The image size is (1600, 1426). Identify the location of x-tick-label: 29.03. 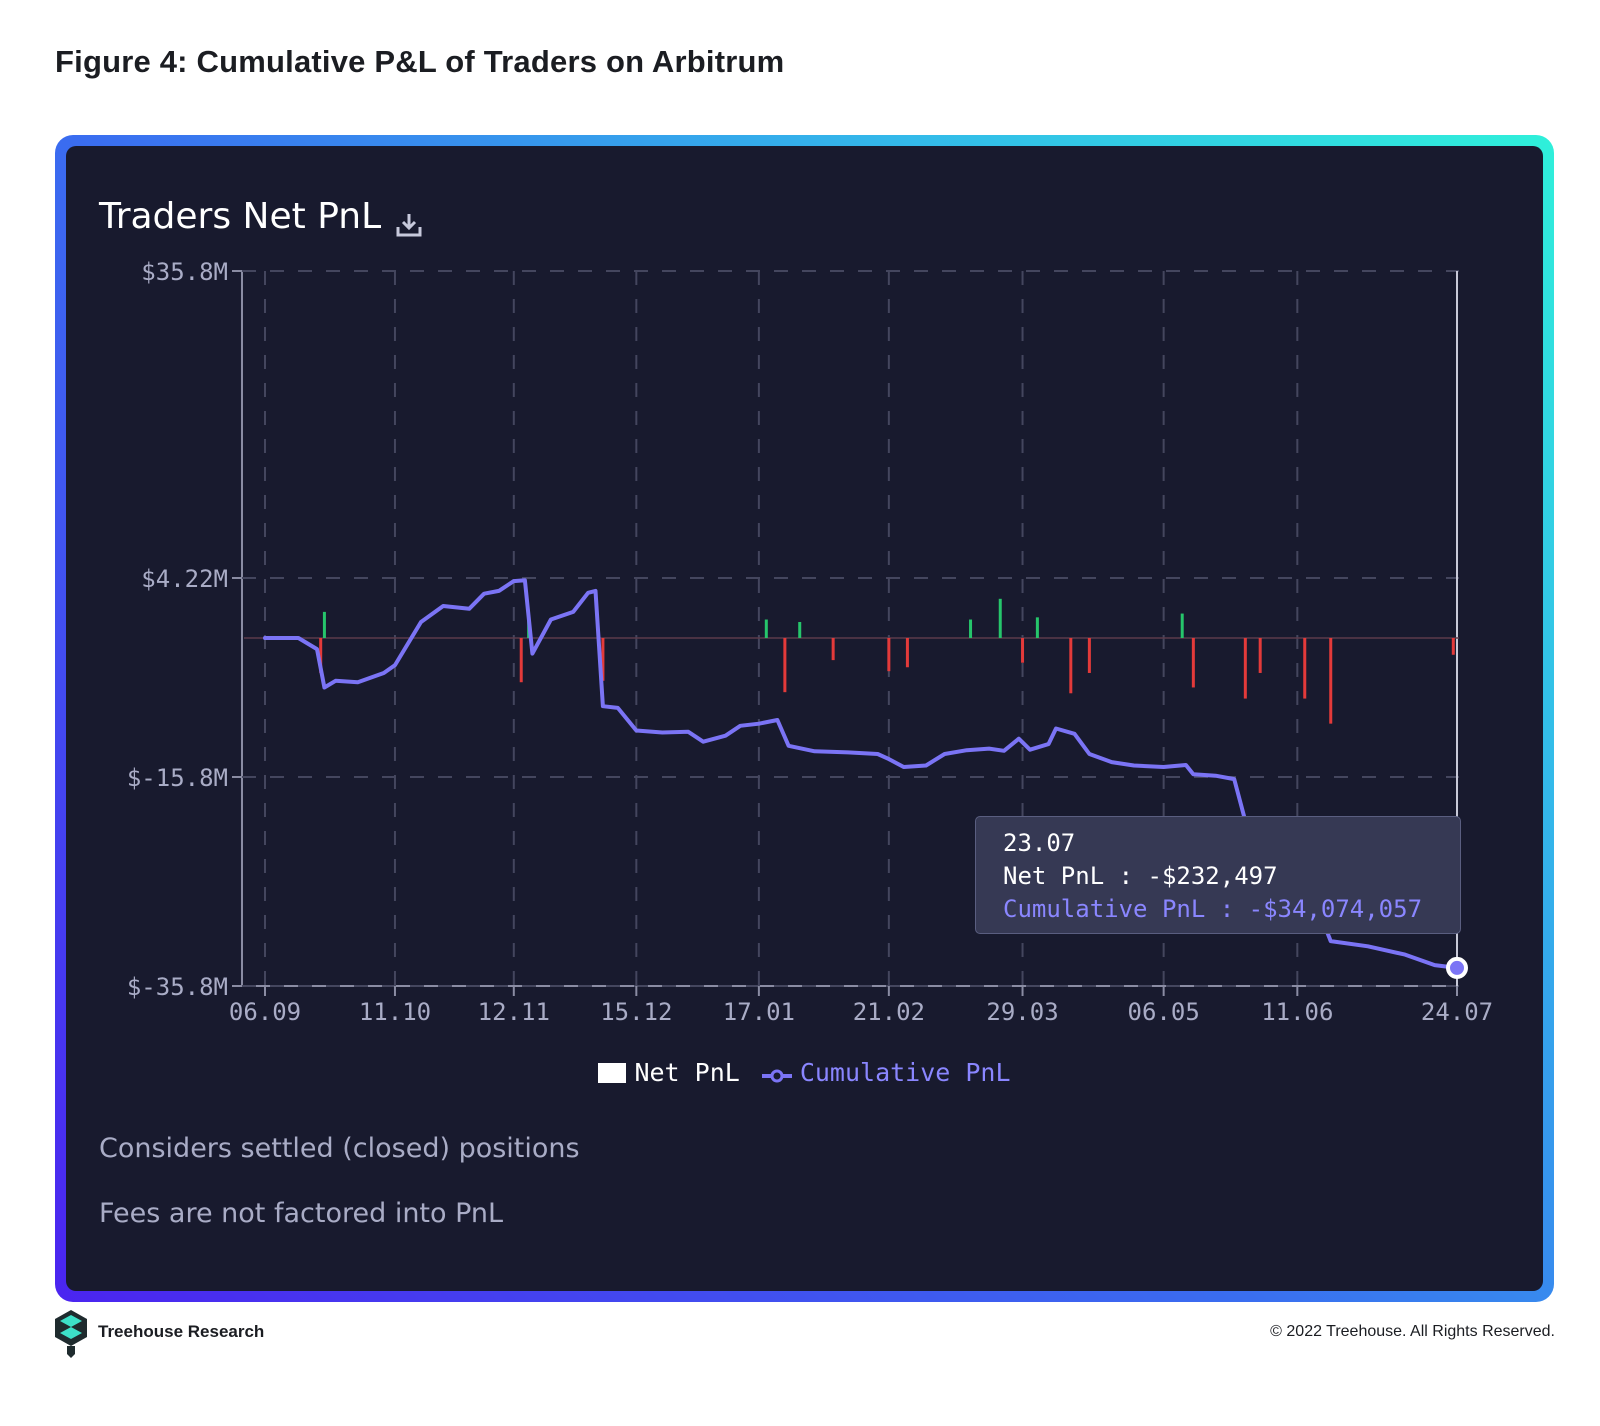
(1022, 1012).